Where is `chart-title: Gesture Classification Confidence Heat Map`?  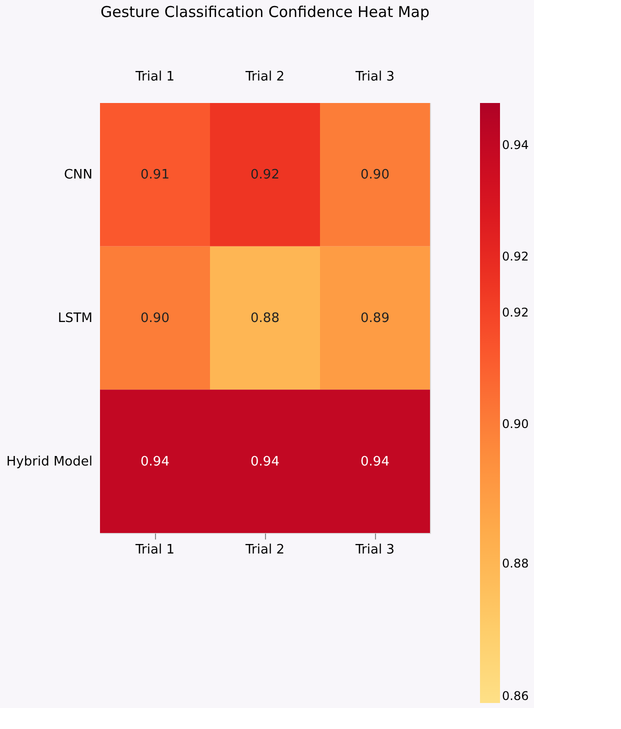
chart-title: Gesture Classification Confidence Heat Map is located at coordinates (265, 12).